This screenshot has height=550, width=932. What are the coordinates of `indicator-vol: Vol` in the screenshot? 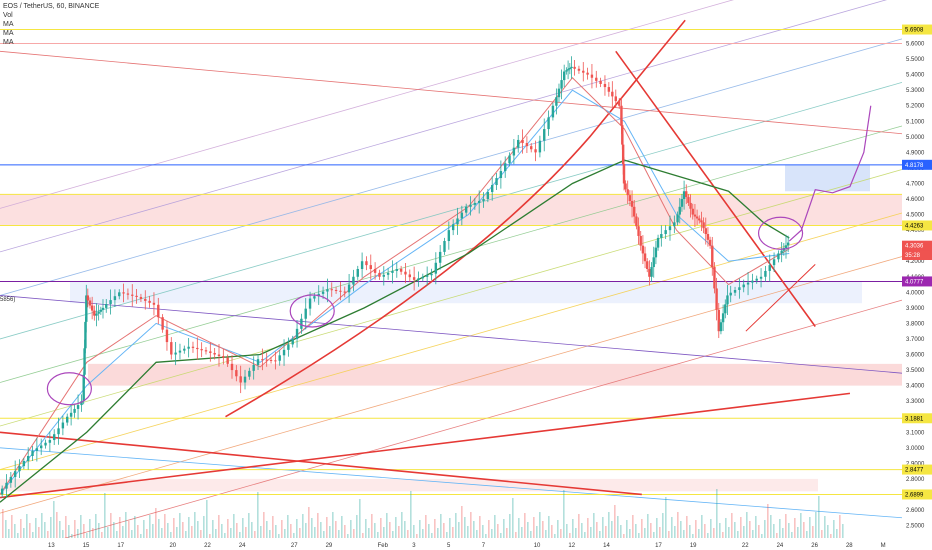 It's located at (8, 15).